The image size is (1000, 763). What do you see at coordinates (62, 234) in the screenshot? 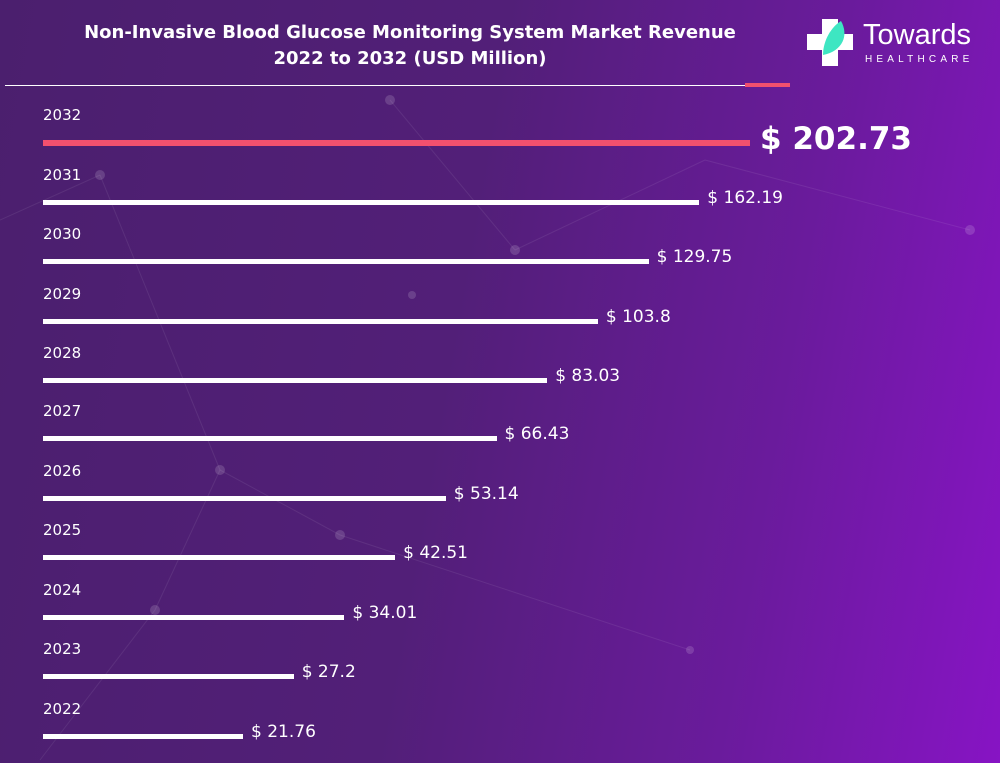
I see `year-label: 2030` at bounding box center [62, 234].